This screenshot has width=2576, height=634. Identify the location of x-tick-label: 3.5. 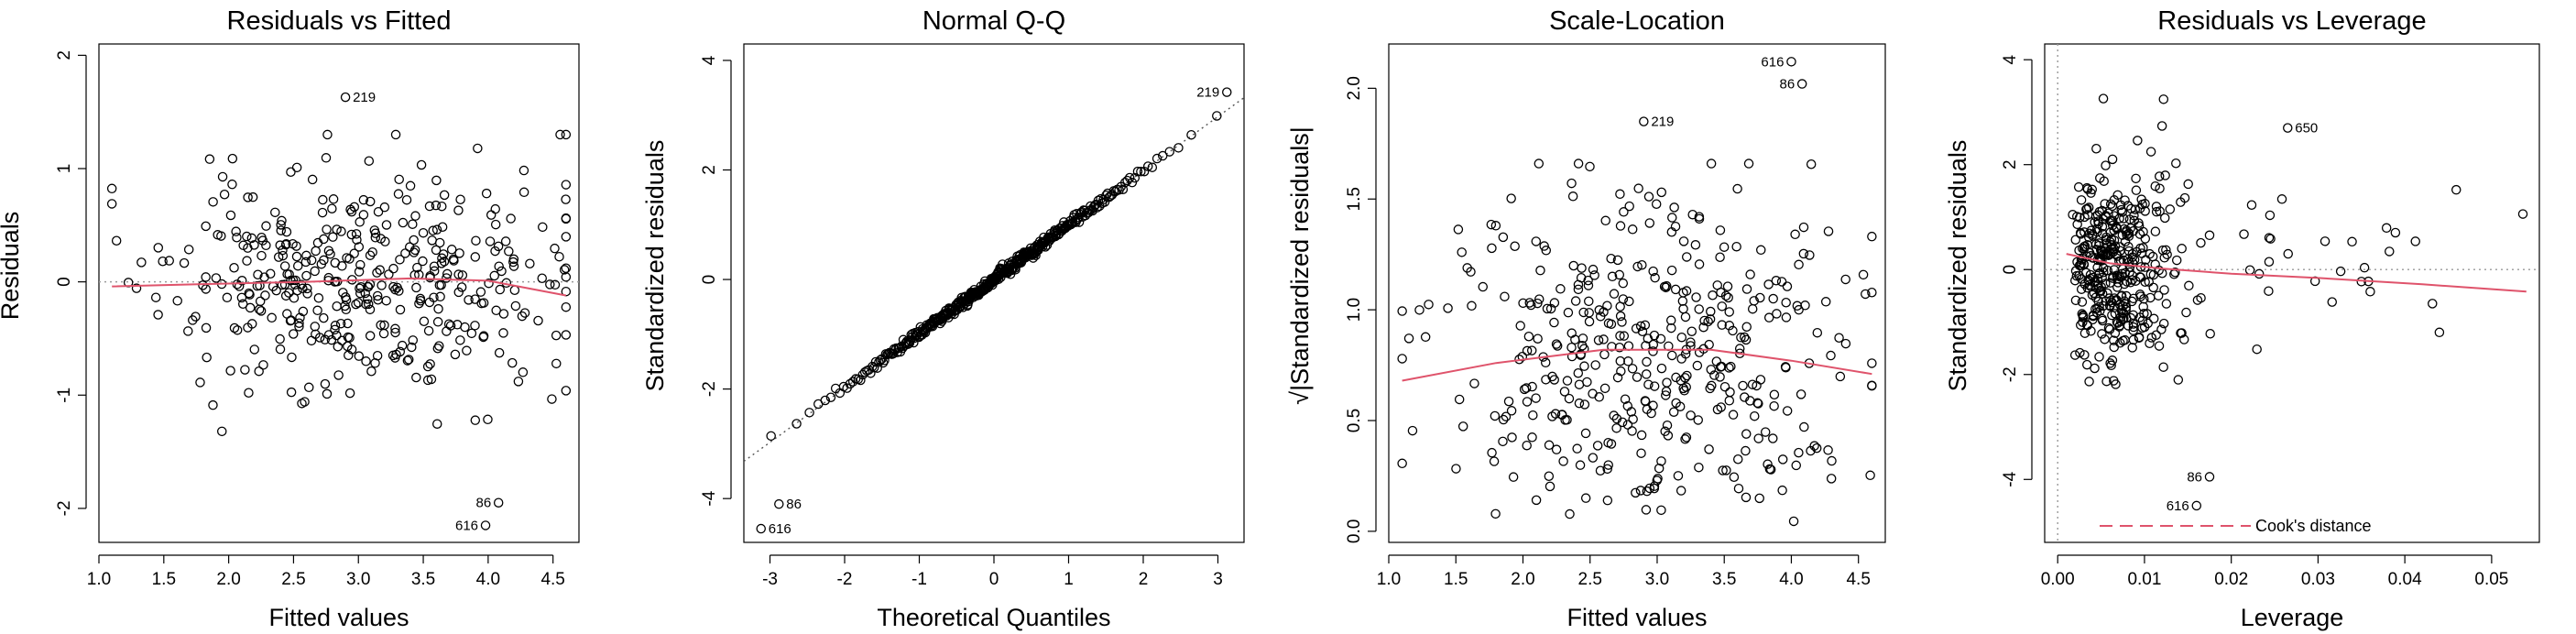
(423, 579).